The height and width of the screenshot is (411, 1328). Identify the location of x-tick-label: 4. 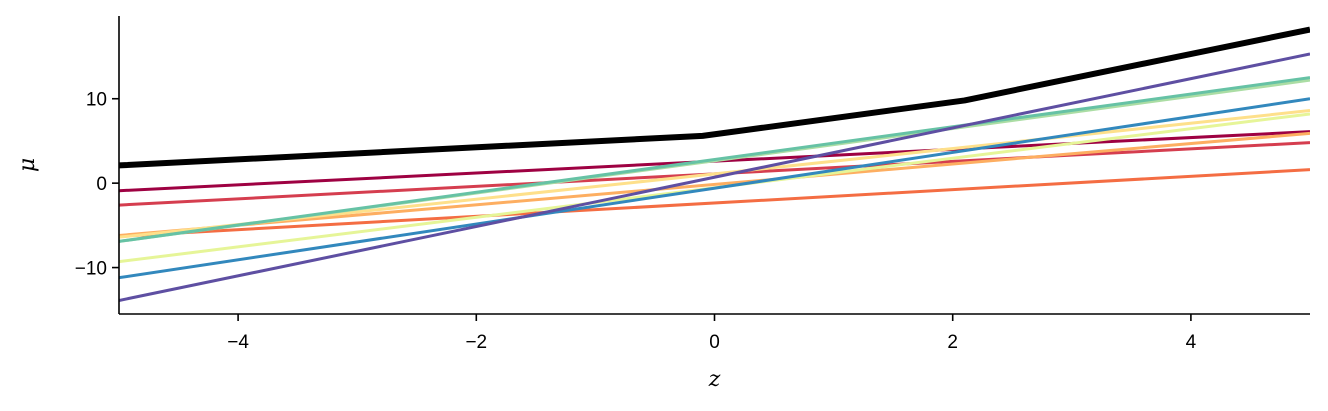
(1191, 342).